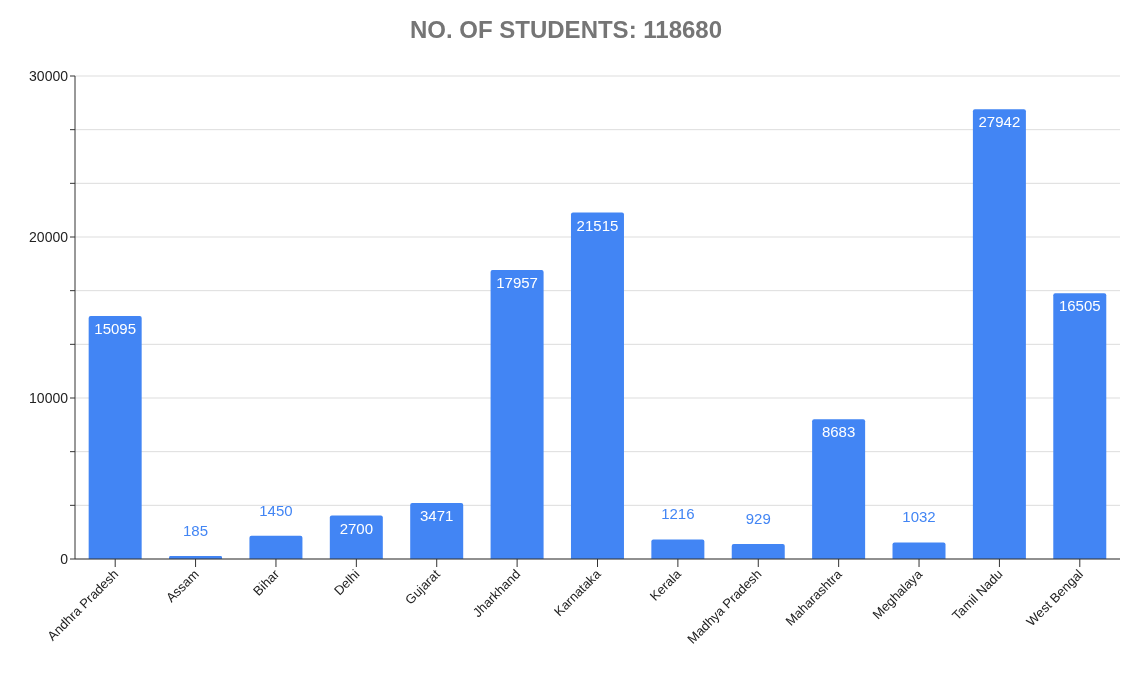 Image resolution: width=1132 pixels, height=682 pixels. Describe the element at coordinates (597, 225) in the screenshot. I see `data-label: 21515` at that location.